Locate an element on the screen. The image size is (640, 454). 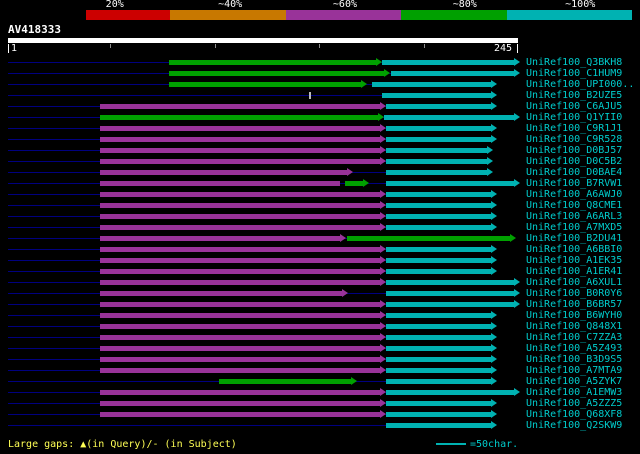
hit-row: UniRef100_C9R528 is located at coordinates (320, 139).